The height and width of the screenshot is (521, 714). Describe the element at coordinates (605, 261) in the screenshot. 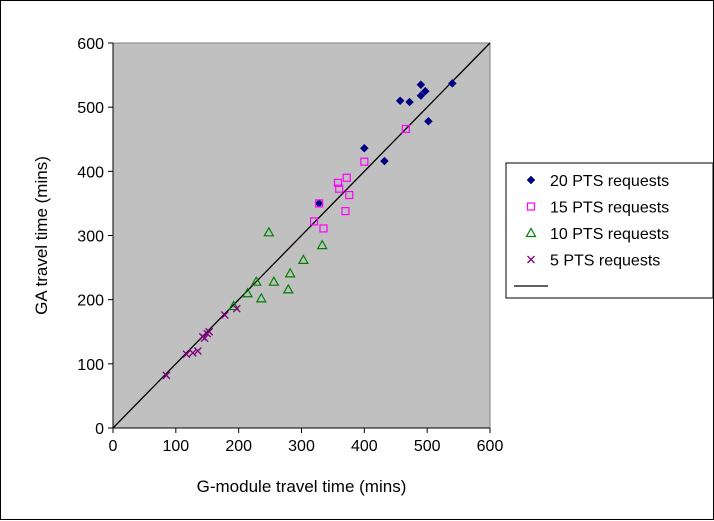

I see `legend-entry-5-pts: 5 PTS requests` at that location.